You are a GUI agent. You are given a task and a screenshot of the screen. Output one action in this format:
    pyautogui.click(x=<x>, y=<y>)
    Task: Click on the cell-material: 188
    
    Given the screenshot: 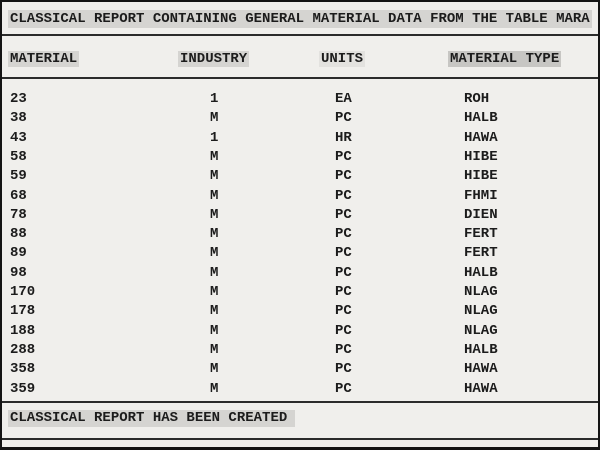 What is the action you would take?
    pyautogui.click(x=23, y=330)
    